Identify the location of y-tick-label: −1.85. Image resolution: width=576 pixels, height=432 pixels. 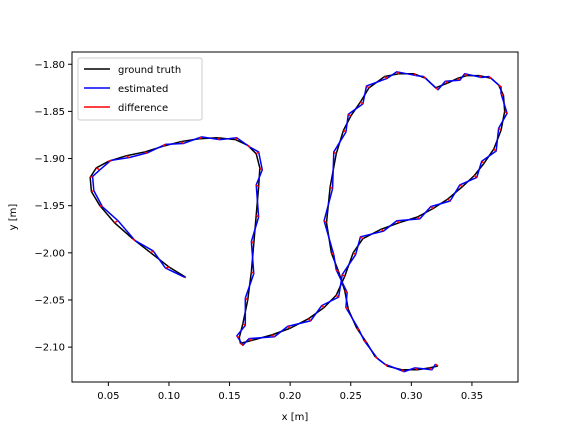
(49, 112).